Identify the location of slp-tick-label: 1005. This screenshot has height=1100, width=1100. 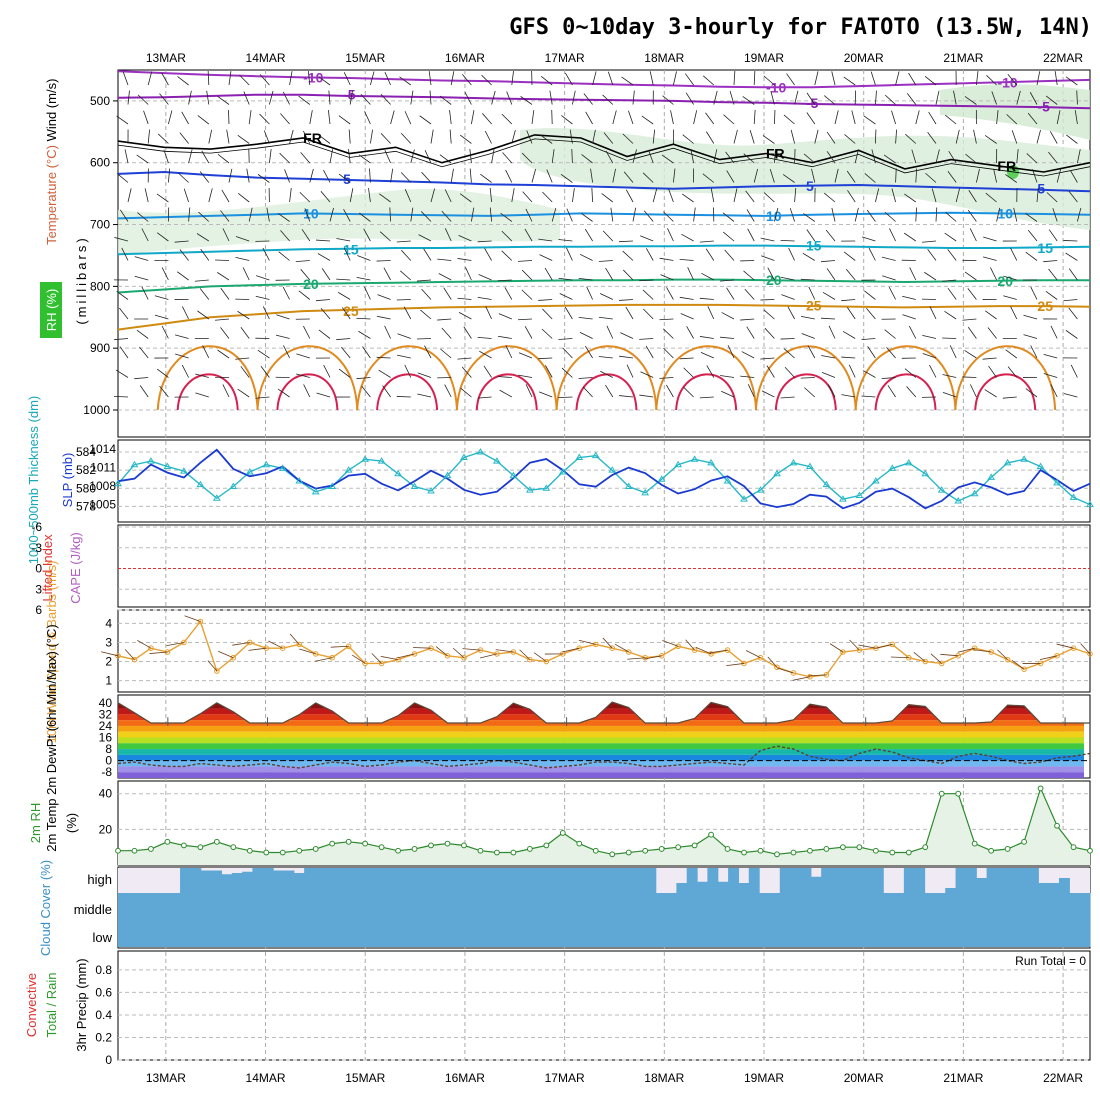
(102, 505).